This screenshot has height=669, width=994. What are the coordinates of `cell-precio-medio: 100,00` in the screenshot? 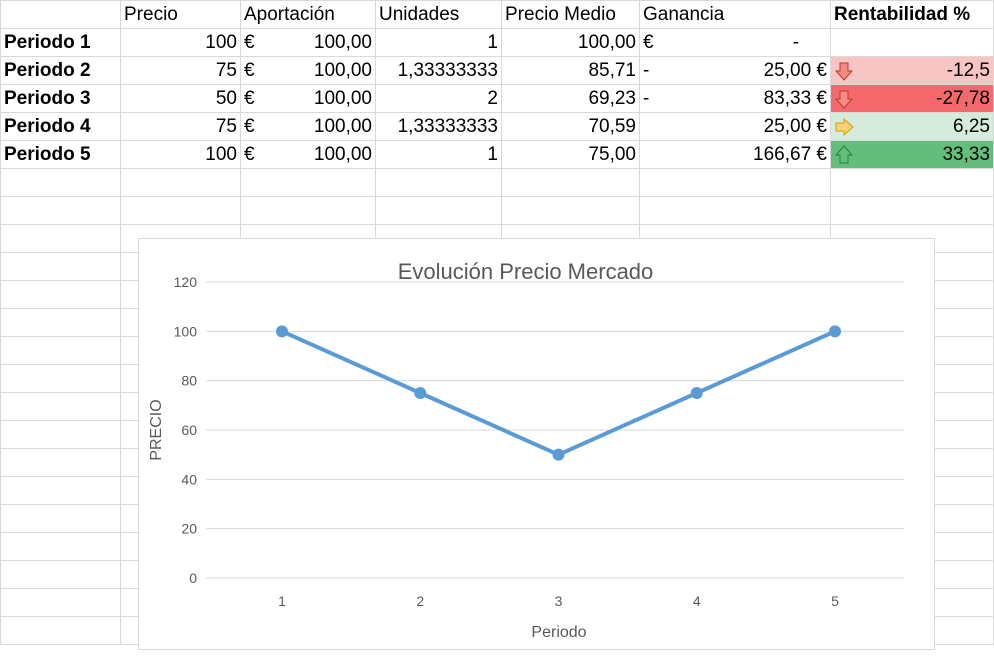 It's located at (570, 42).